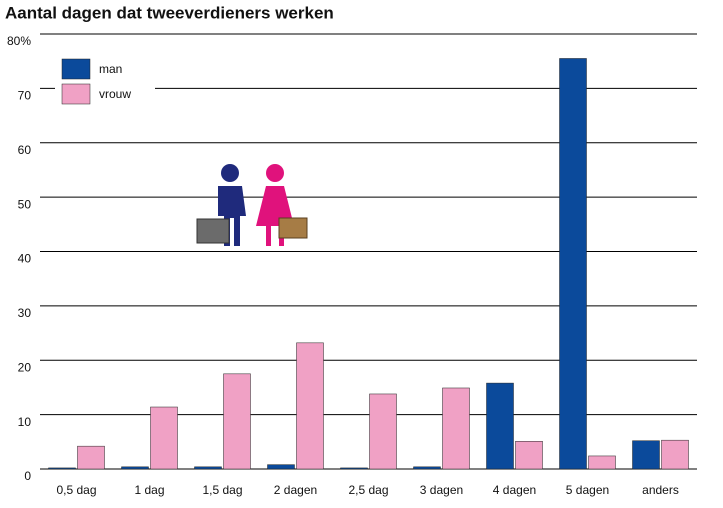  Describe the element at coordinates (19, 41) in the screenshot. I see `y-tick-label: 80%` at that location.